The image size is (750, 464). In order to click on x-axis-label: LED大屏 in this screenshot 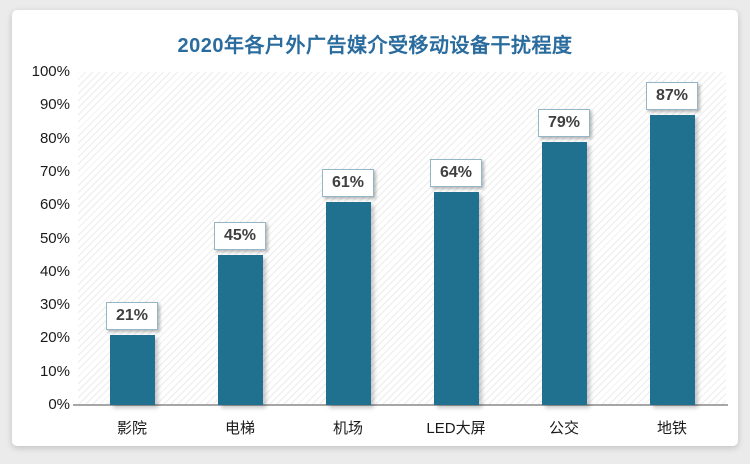, I will do `click(456, 428)`.